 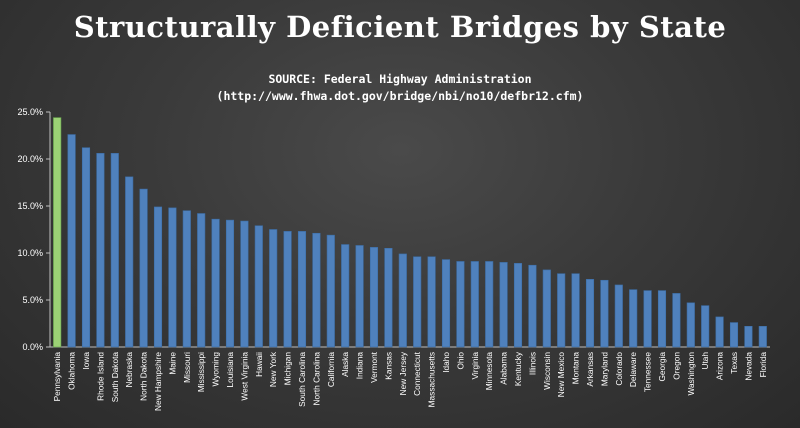 What do you see at coordinates (374, 367) in the screenshot?
I see `x-tick-label: Vermont` at bounding box center [374, 367].